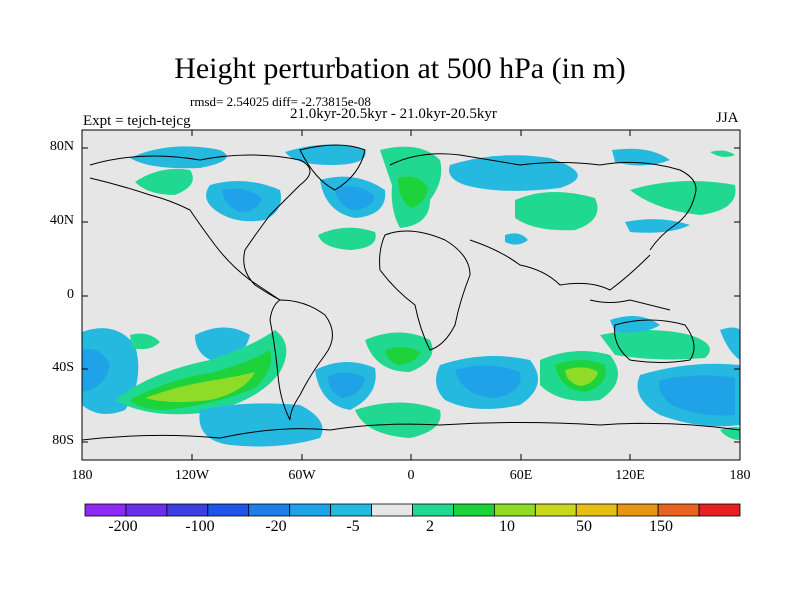 This screenshot has width=800, height=600. Describe the element at coordinates (425, 290) in the screenshot. I see `coast-africa` at that location.